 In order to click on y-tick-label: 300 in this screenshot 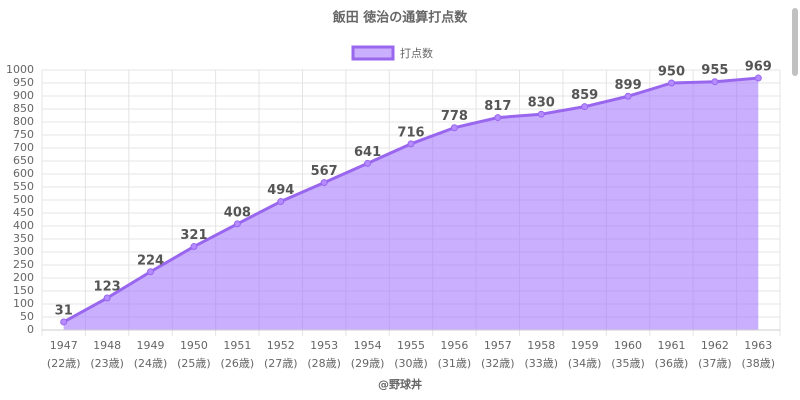, I will do `click(23, 251)`.